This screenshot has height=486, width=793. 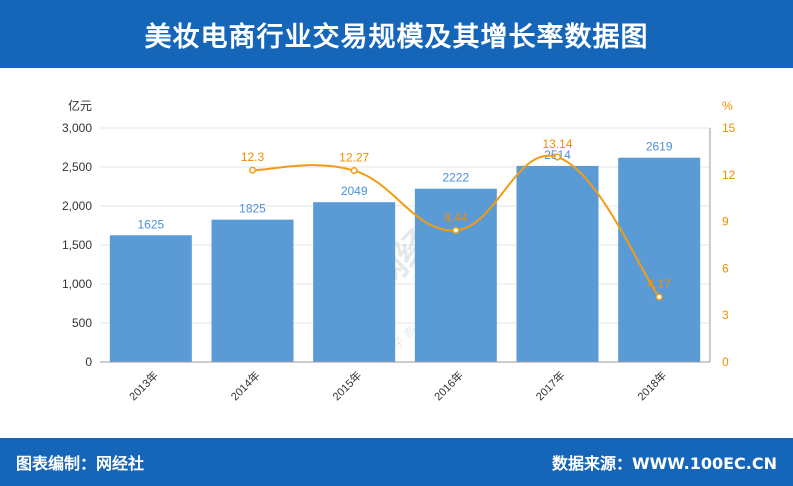 What do you see at coordinates (729, 128) in the screenshot?
I see `y-tick-right: 15` at bounding box center [729, 128].